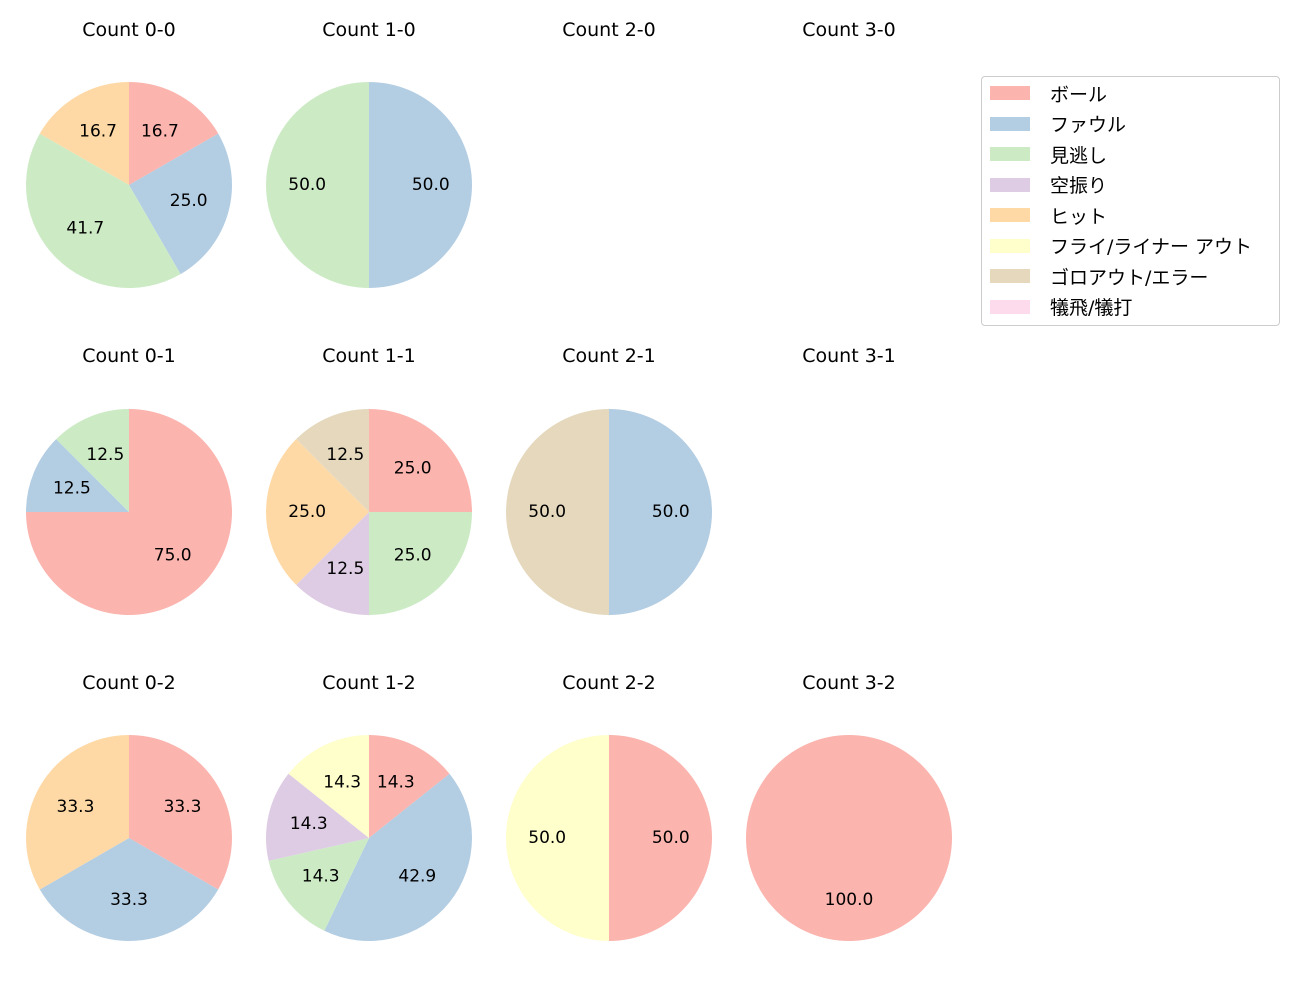 The width and height of the screenshot is (1300, 1000). What do you see at coordinates (1088, 125) in the screenshot?
I see `legend-label: ファウル` at bounding box center [1088, 125].